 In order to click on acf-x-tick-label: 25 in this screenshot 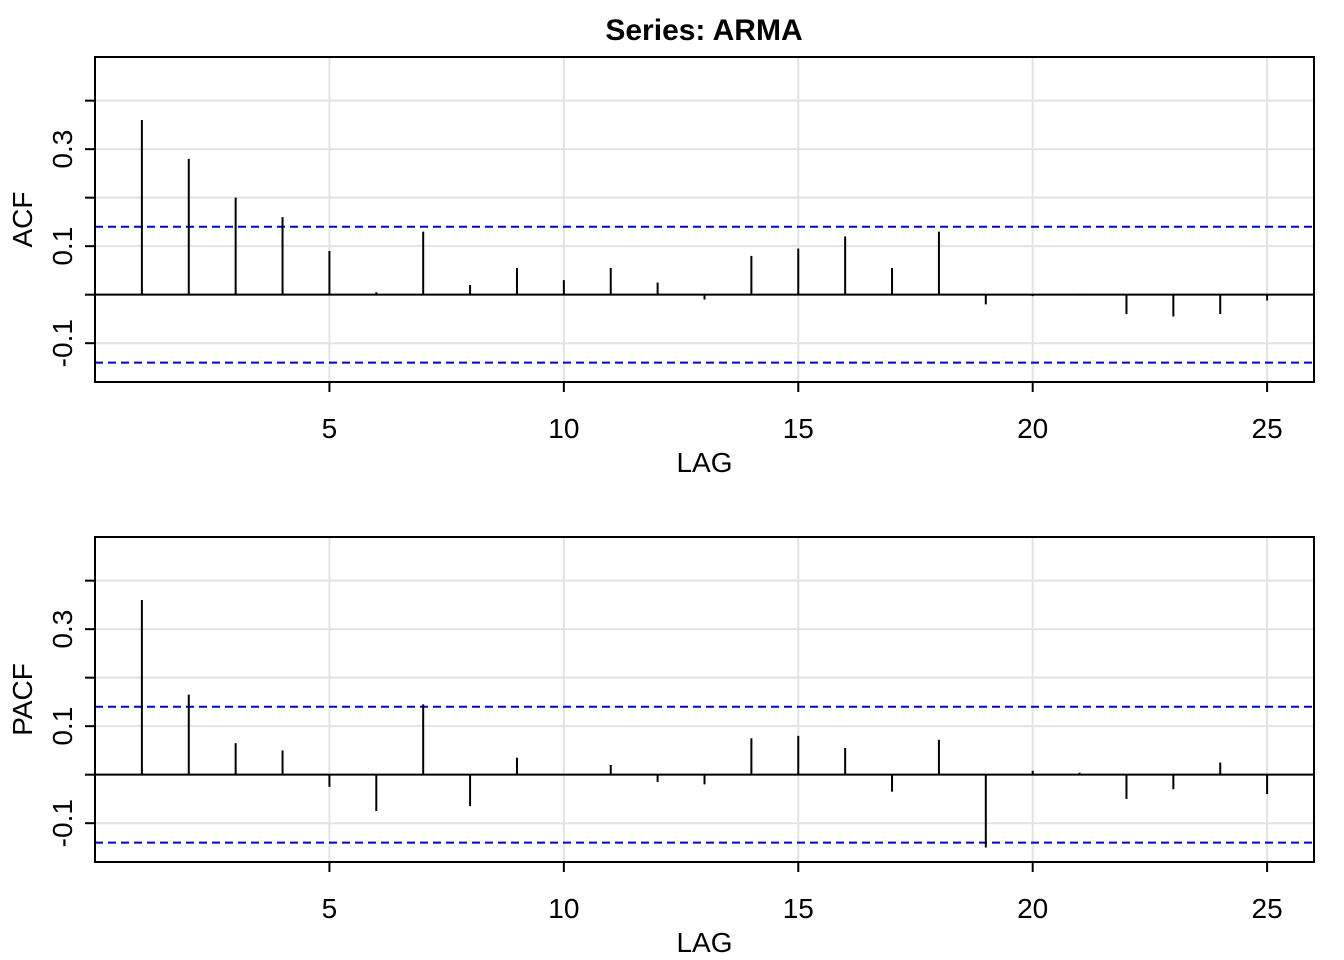, I will do `click(1267, 428)`.